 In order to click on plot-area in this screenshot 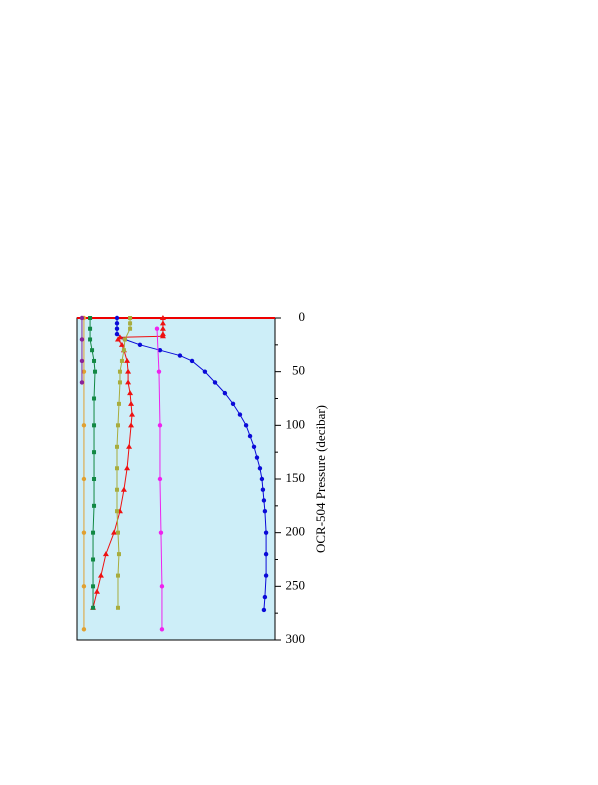, I will do `click(176, 479)`.